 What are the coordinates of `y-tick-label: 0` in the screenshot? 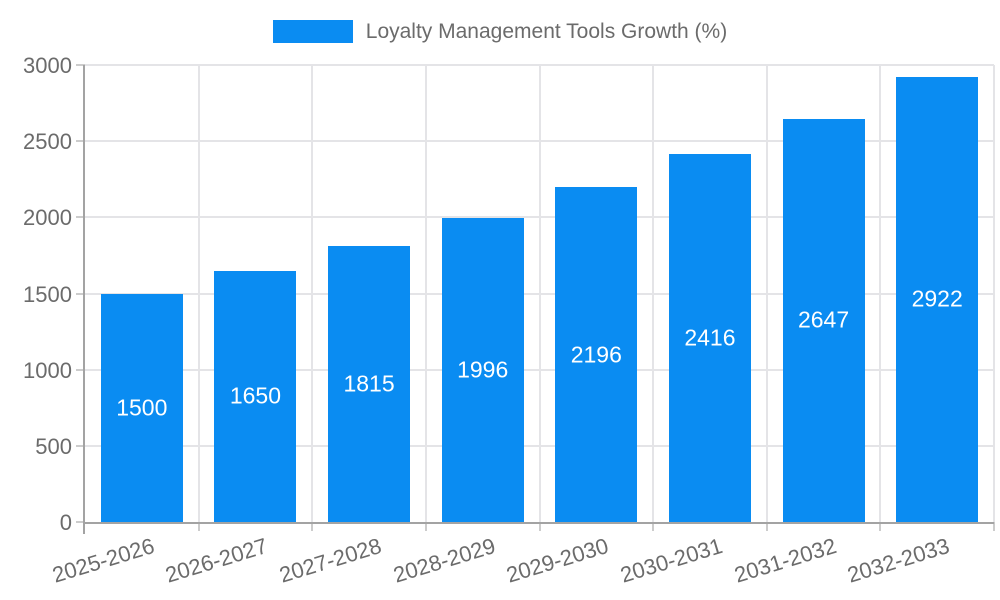 It's located at (65, 522).